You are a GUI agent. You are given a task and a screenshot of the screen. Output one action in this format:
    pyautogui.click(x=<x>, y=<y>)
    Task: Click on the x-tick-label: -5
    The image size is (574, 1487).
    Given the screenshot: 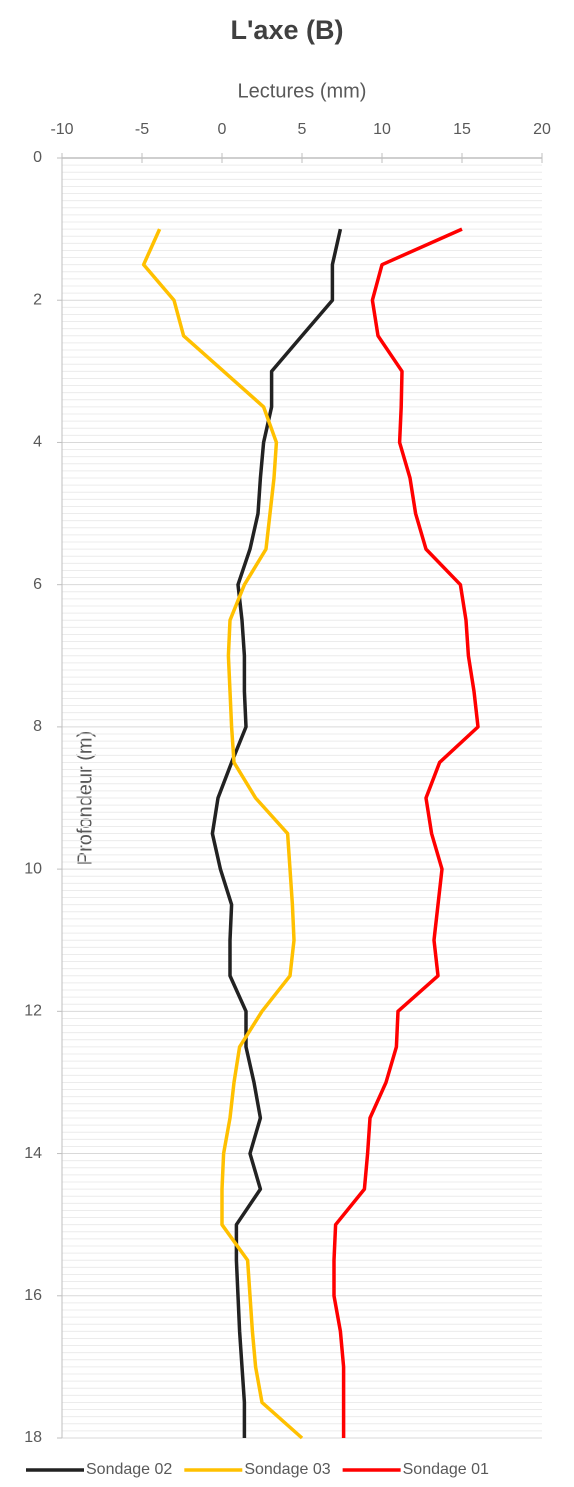 What is the action you would take?
    pyautogui.click(x=142, y=129)
    